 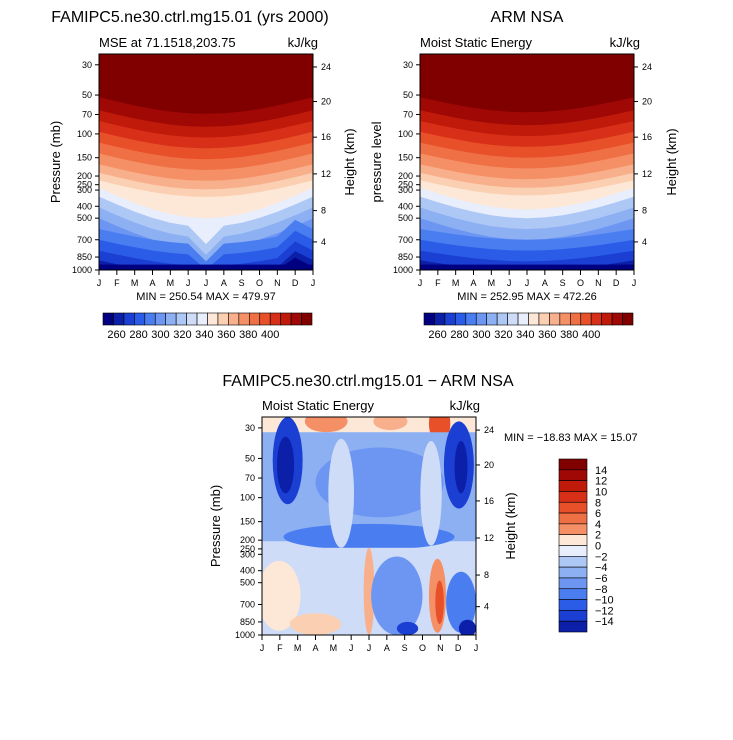 What do you see at coordinates (604, 601) in the screenshot?
I see `colorbar-label: −10` at bounding box center [604, 601].